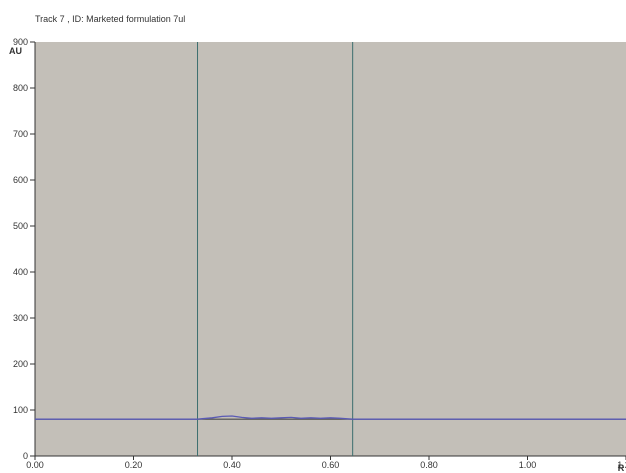  Describe the element at coordinates (621, 468) in the screenshot. I see `x-unit-label: R` at that location.